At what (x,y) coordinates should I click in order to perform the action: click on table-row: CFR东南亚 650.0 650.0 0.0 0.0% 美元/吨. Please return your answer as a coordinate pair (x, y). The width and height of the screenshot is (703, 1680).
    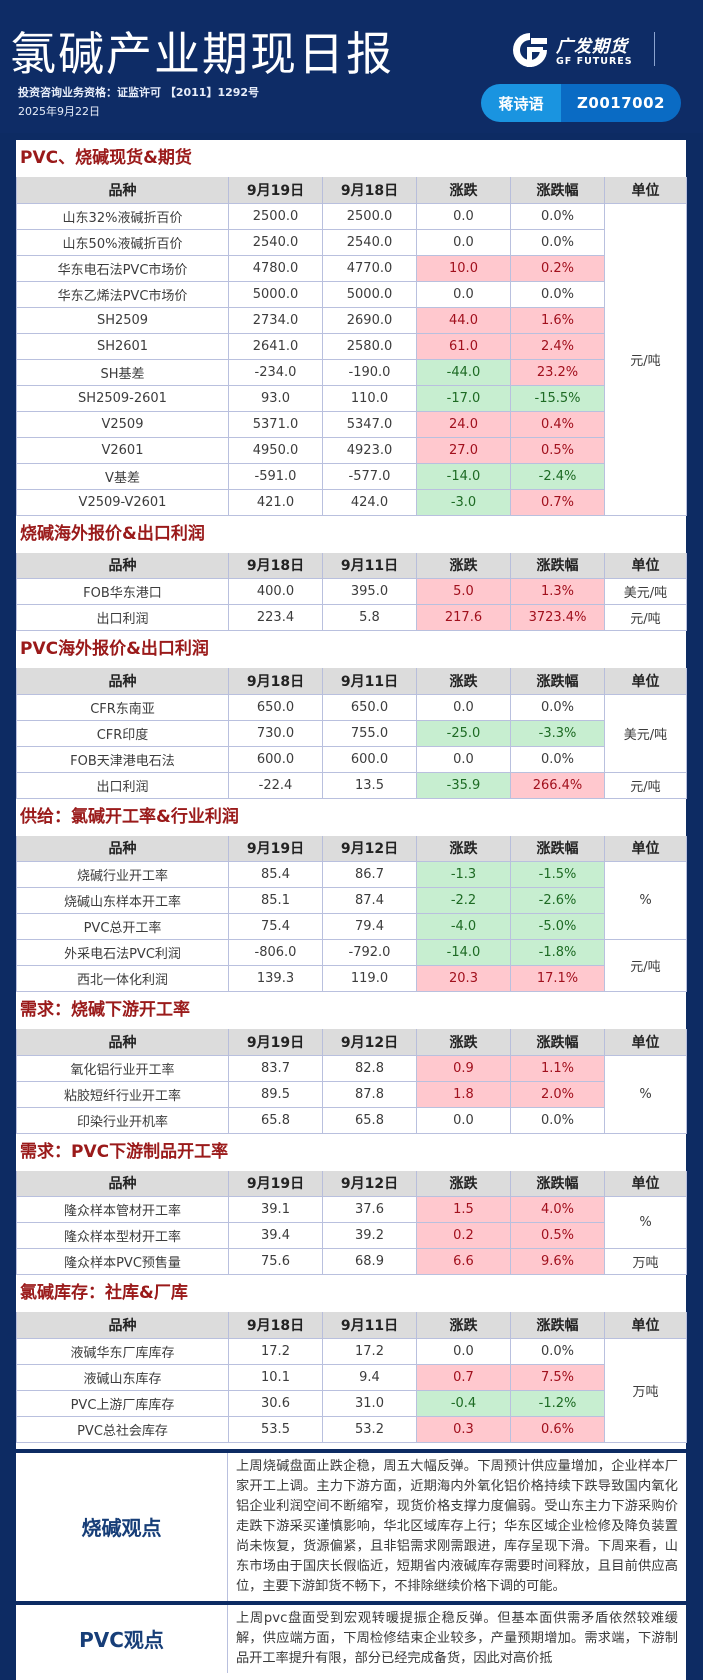
    Looking at the image, I should click on (351, 733).